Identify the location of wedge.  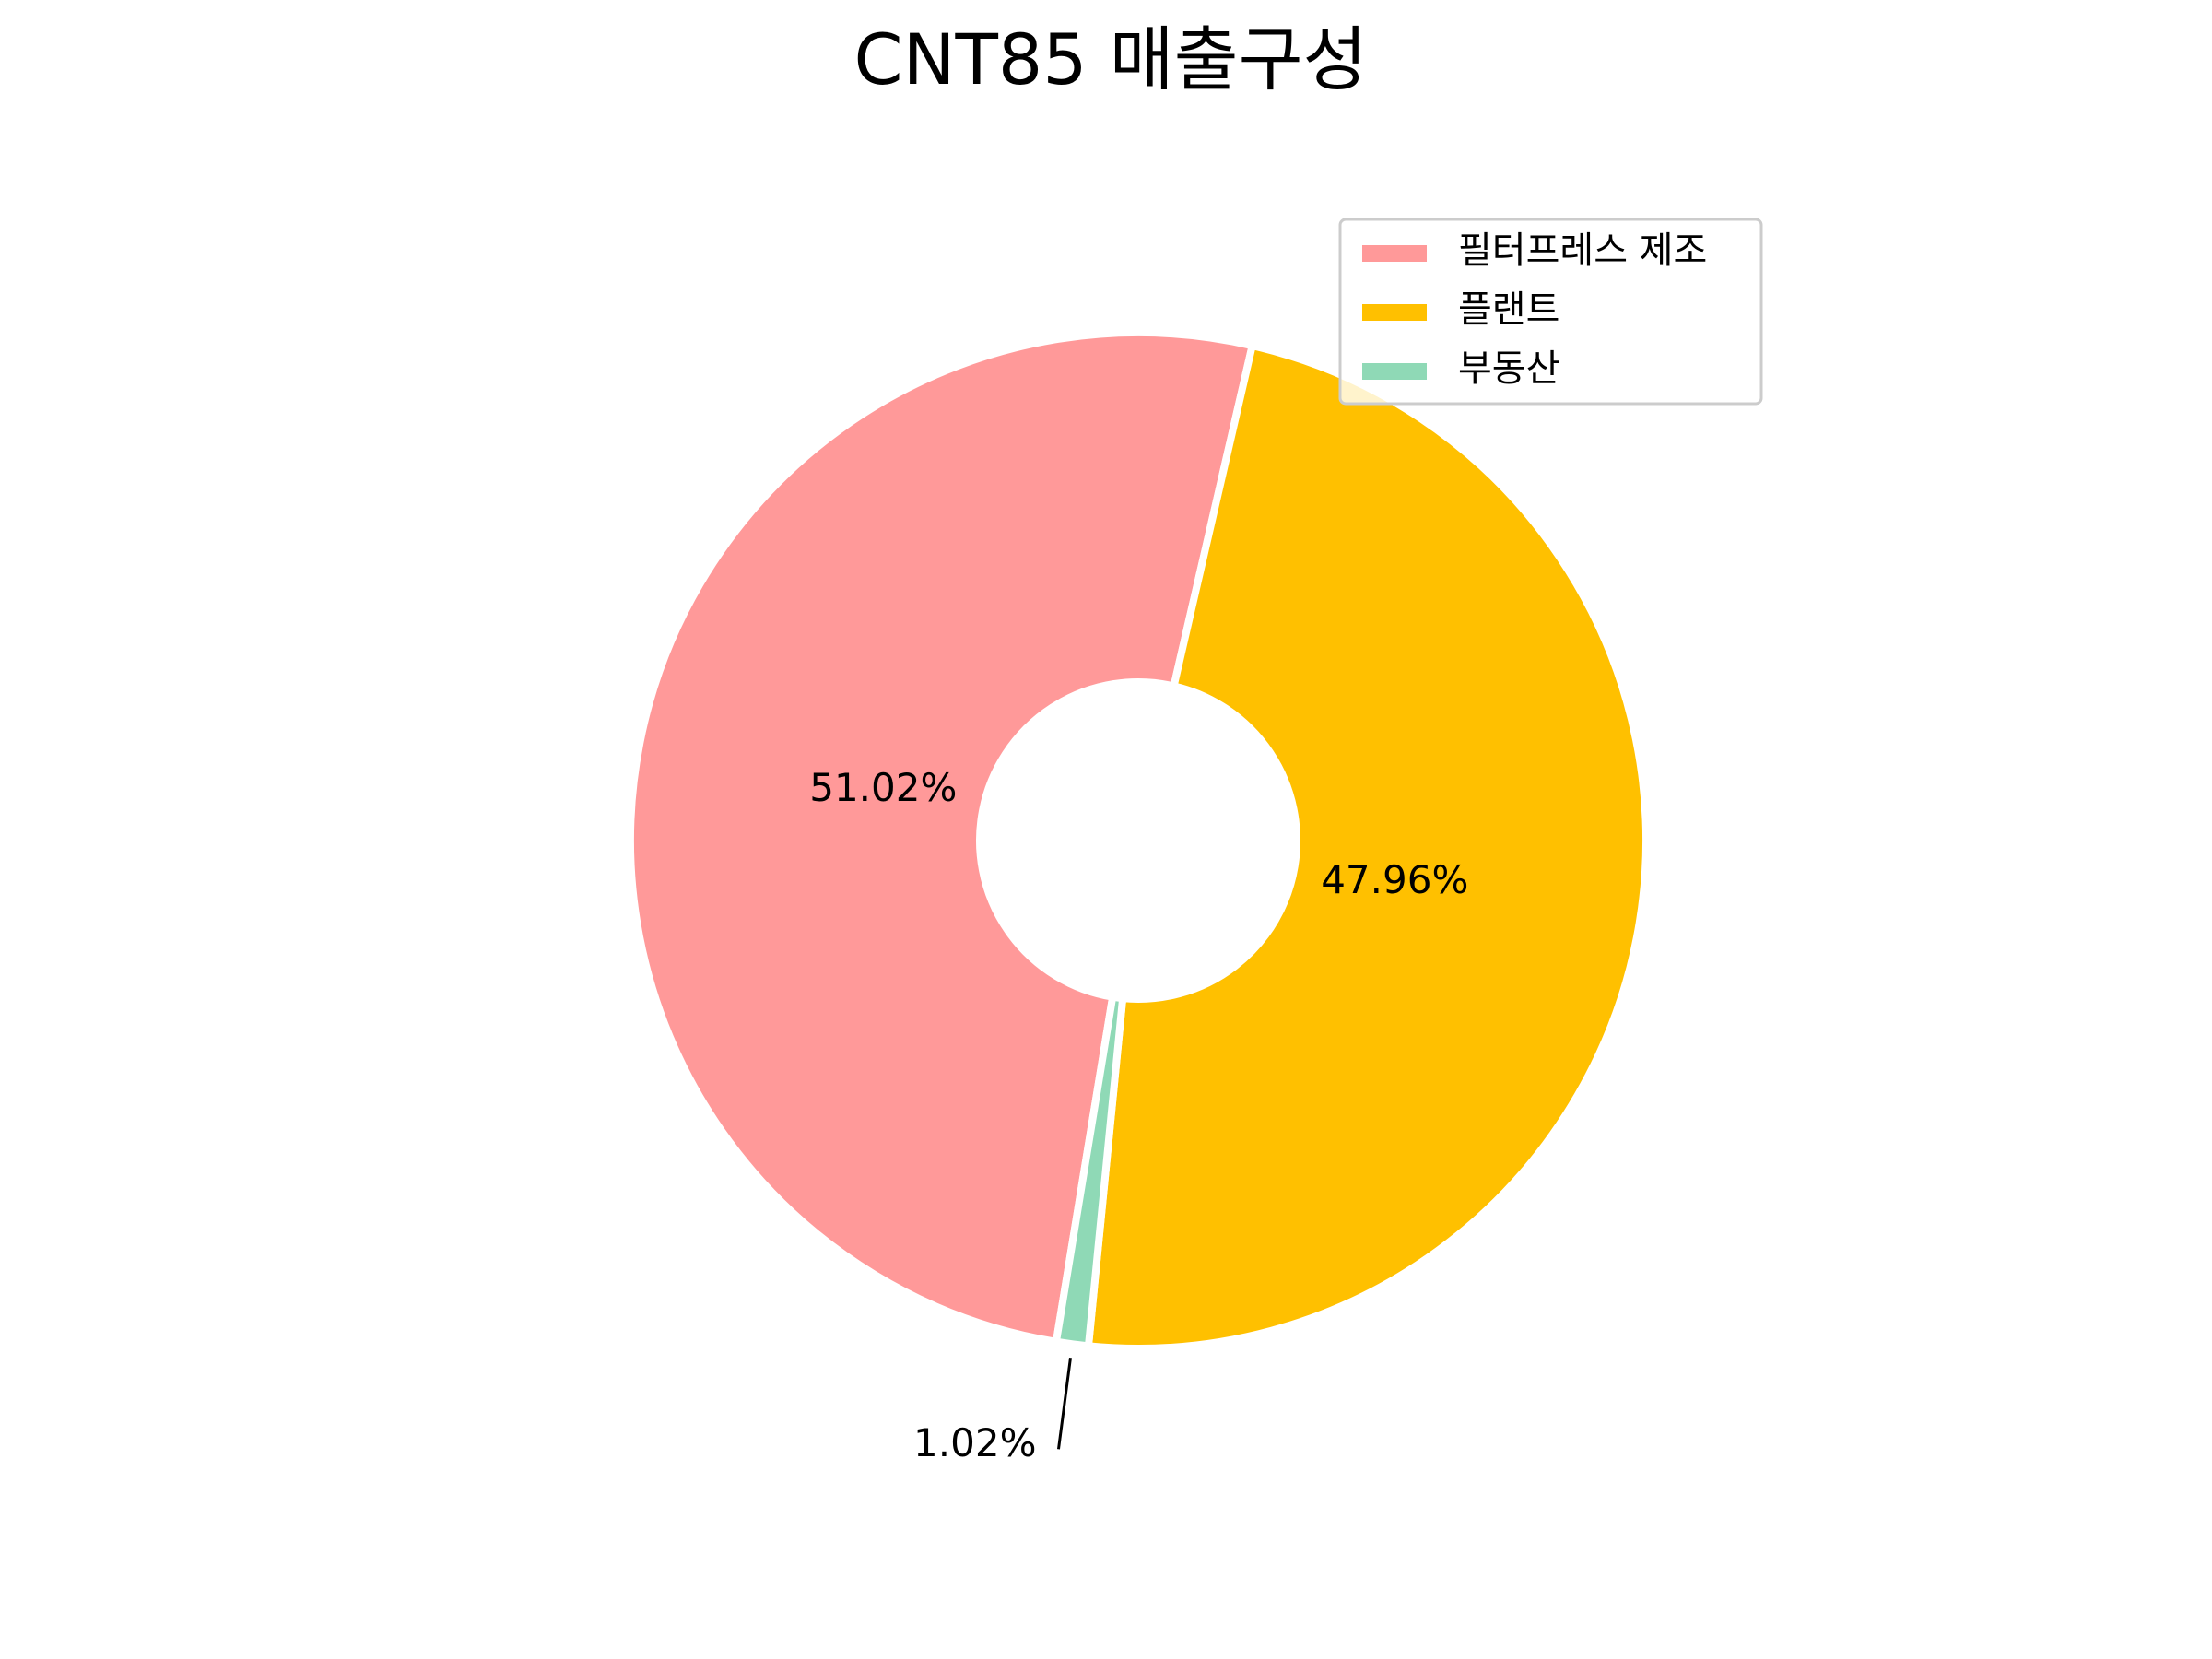
(1089, 1171).